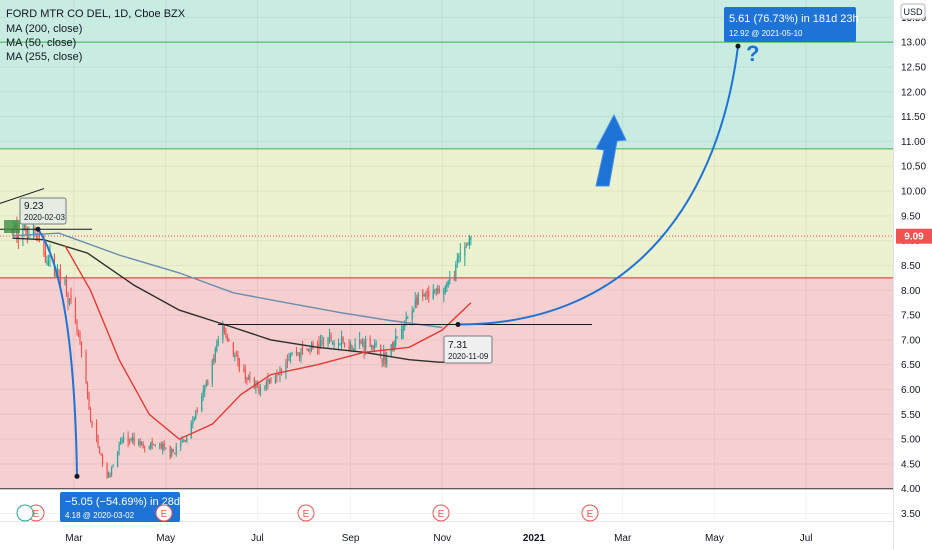  Describe the element at coordinates (468, 349) in the screenshot. I see `callout-mid: 7.31 2020-11-09` at that location.